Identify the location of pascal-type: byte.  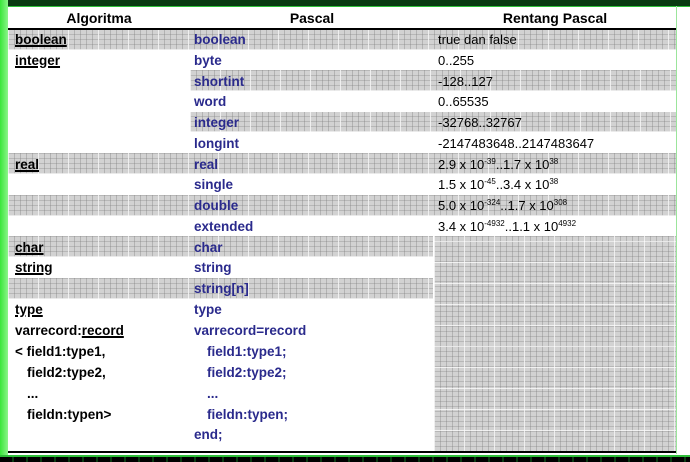
(208, 60).